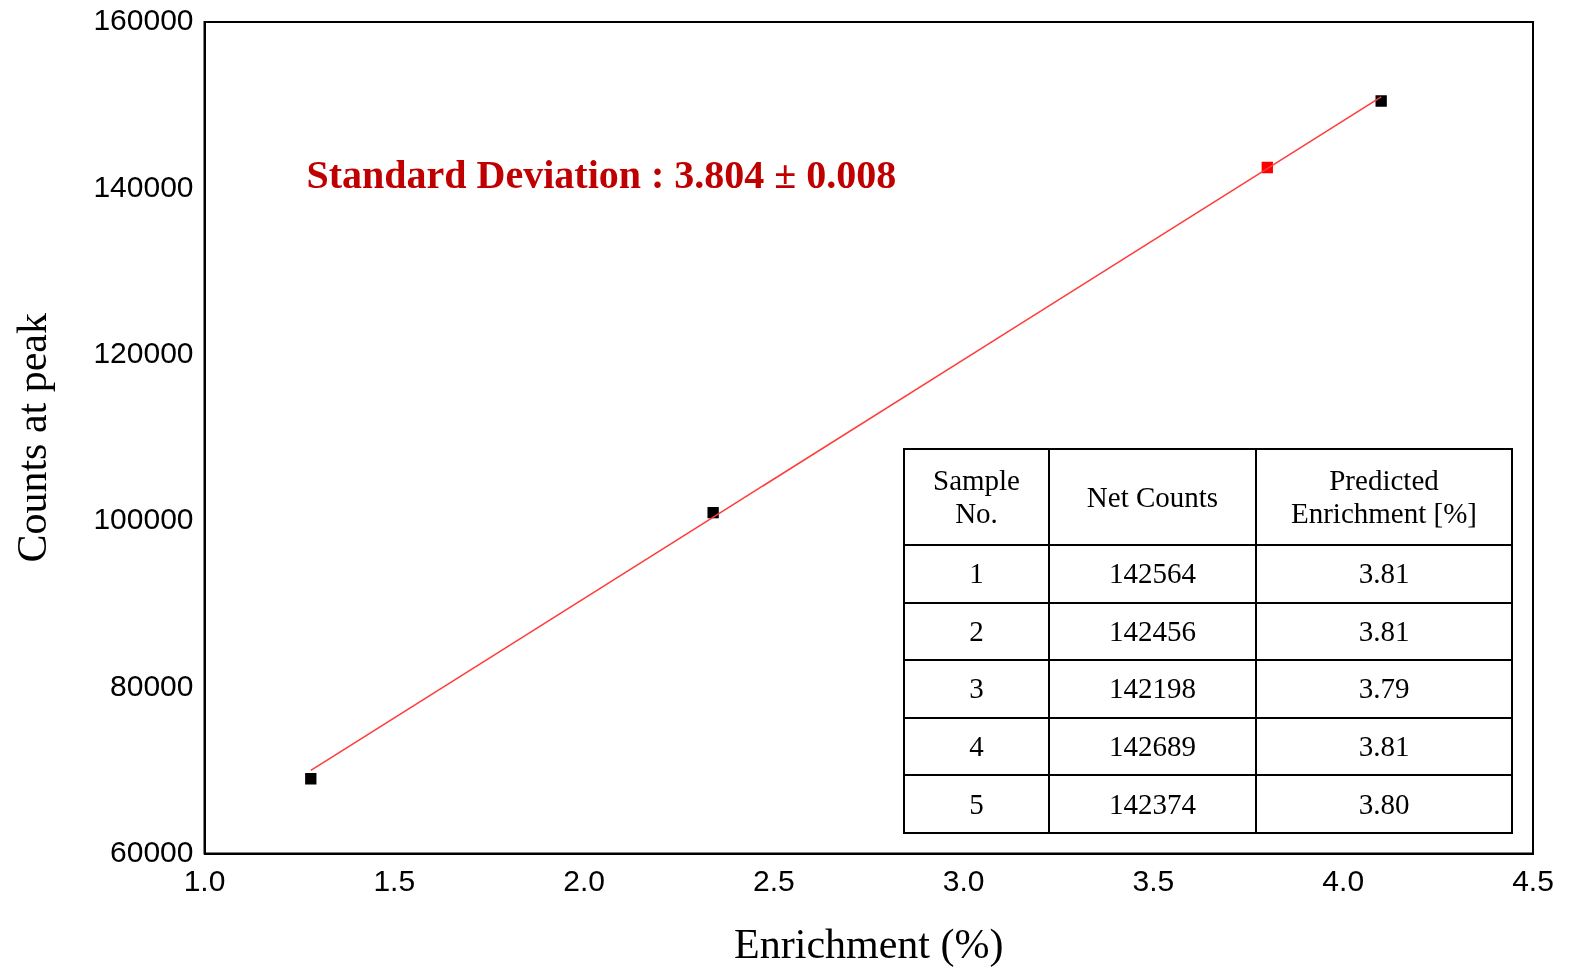 This screenshot has height=976, width=1579. Describe the element at coordinates (774, 880) in the screenshot. I see `x-tick-label: 2.5` at that location.